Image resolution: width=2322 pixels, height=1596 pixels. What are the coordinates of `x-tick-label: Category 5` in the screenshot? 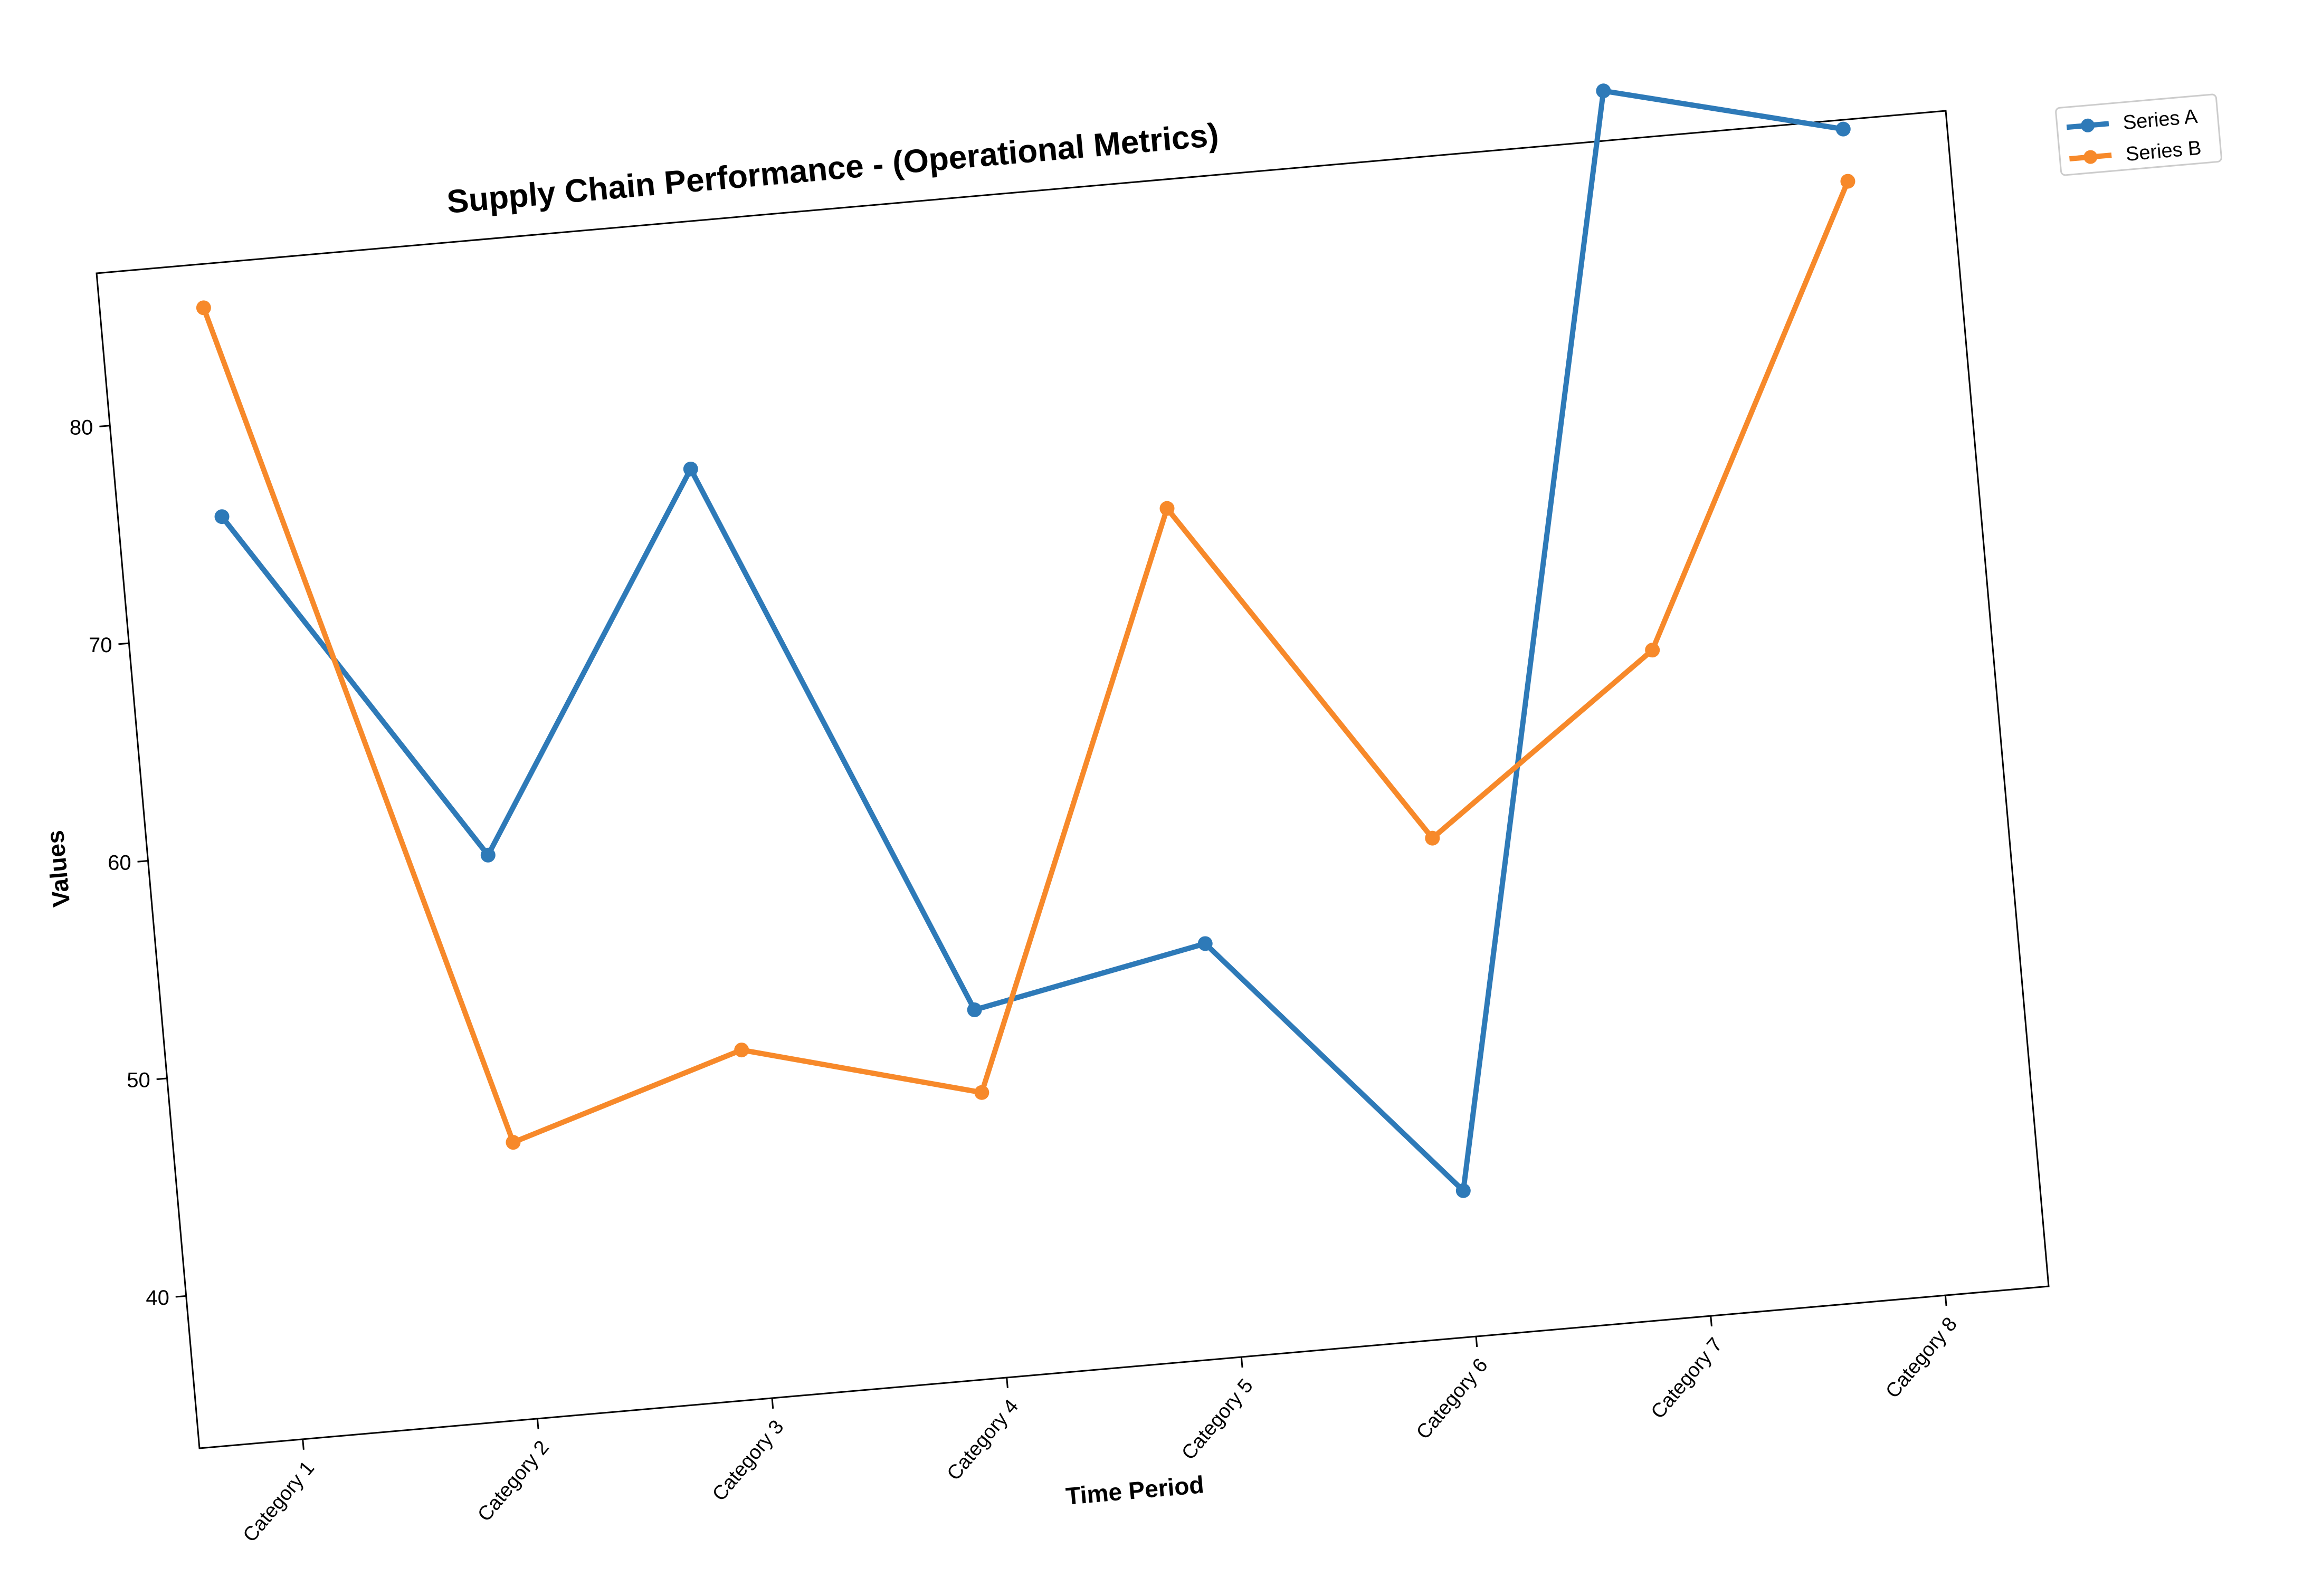 It's located at (1217, 1419).